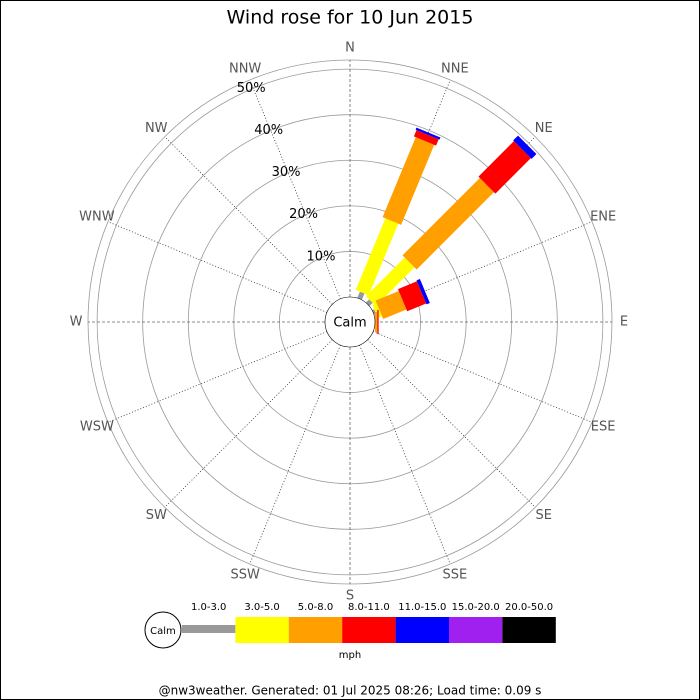  I want to click on bars, so click(446, 230).